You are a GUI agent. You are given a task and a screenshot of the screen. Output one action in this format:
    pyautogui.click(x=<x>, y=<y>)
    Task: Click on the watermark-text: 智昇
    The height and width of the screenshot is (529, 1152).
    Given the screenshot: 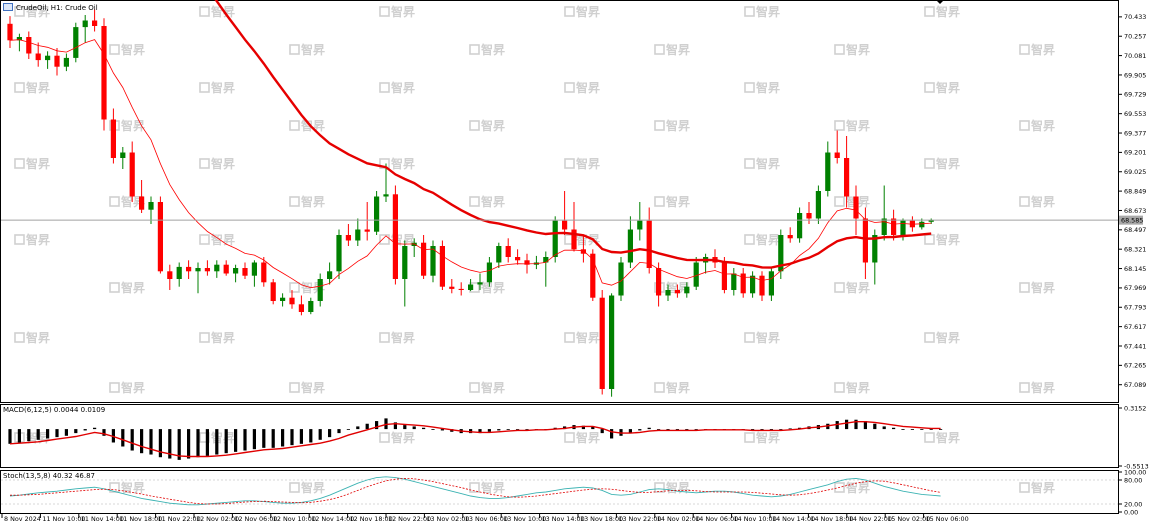 What is the action you would take?
    pyautogui.click(x=222, y=163)
    